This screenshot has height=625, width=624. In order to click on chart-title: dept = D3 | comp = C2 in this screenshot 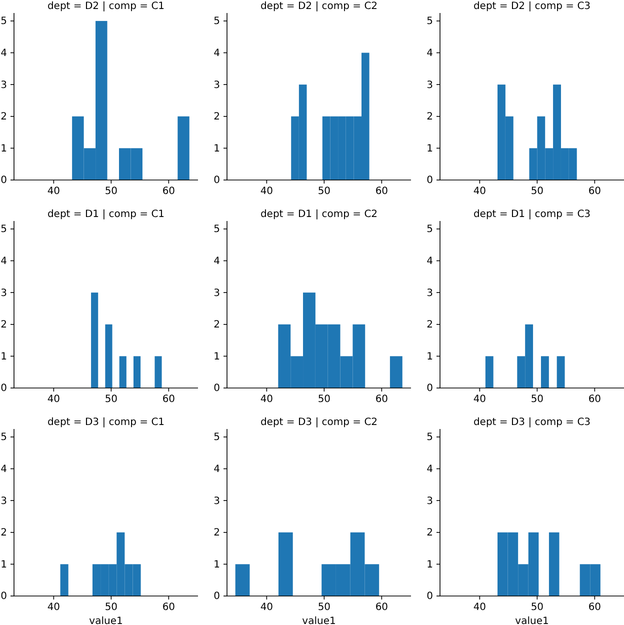, I will do `click(319, 422)`.